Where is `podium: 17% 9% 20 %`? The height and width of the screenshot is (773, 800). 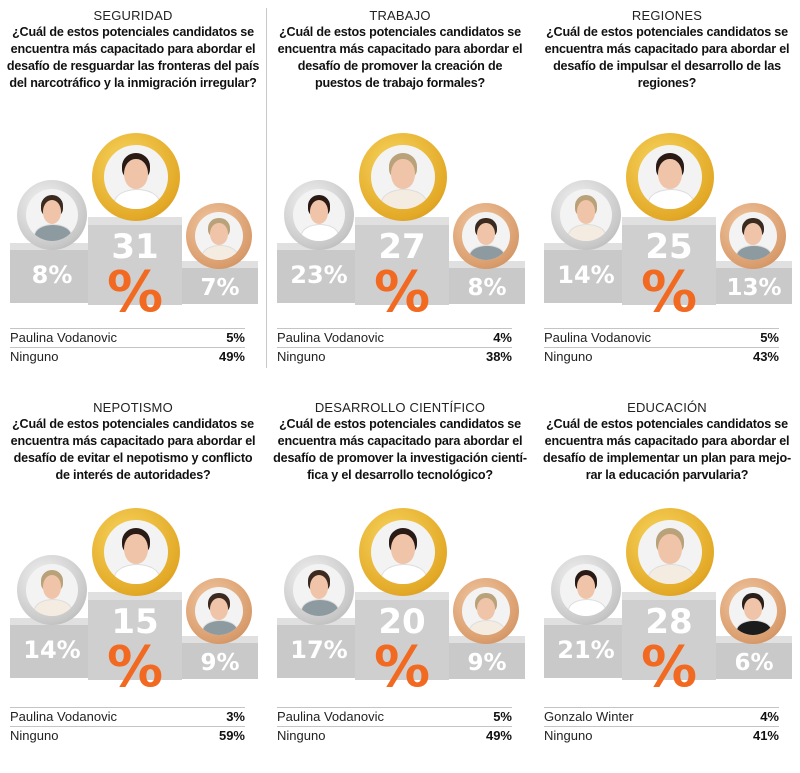
podium: 17% 9% 20 % is located at coordinates (400, 605).